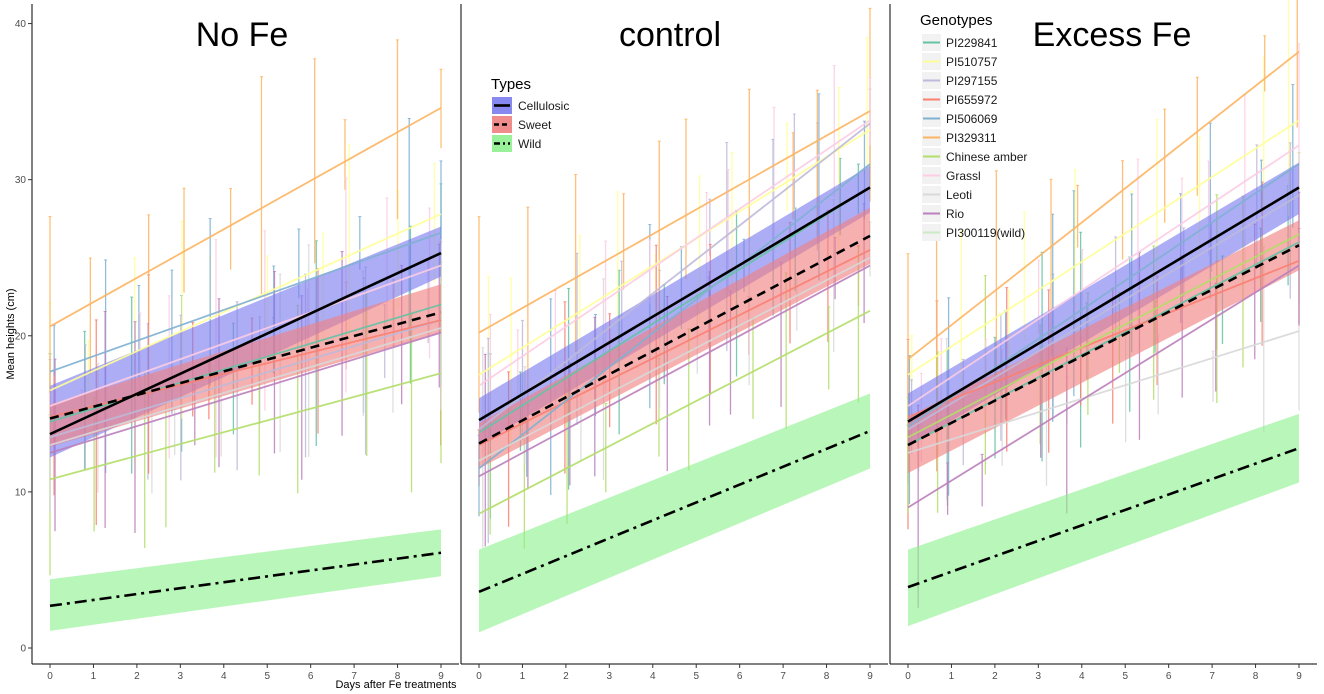  I want to click on legend-types-title: Types, so click(511, 84).